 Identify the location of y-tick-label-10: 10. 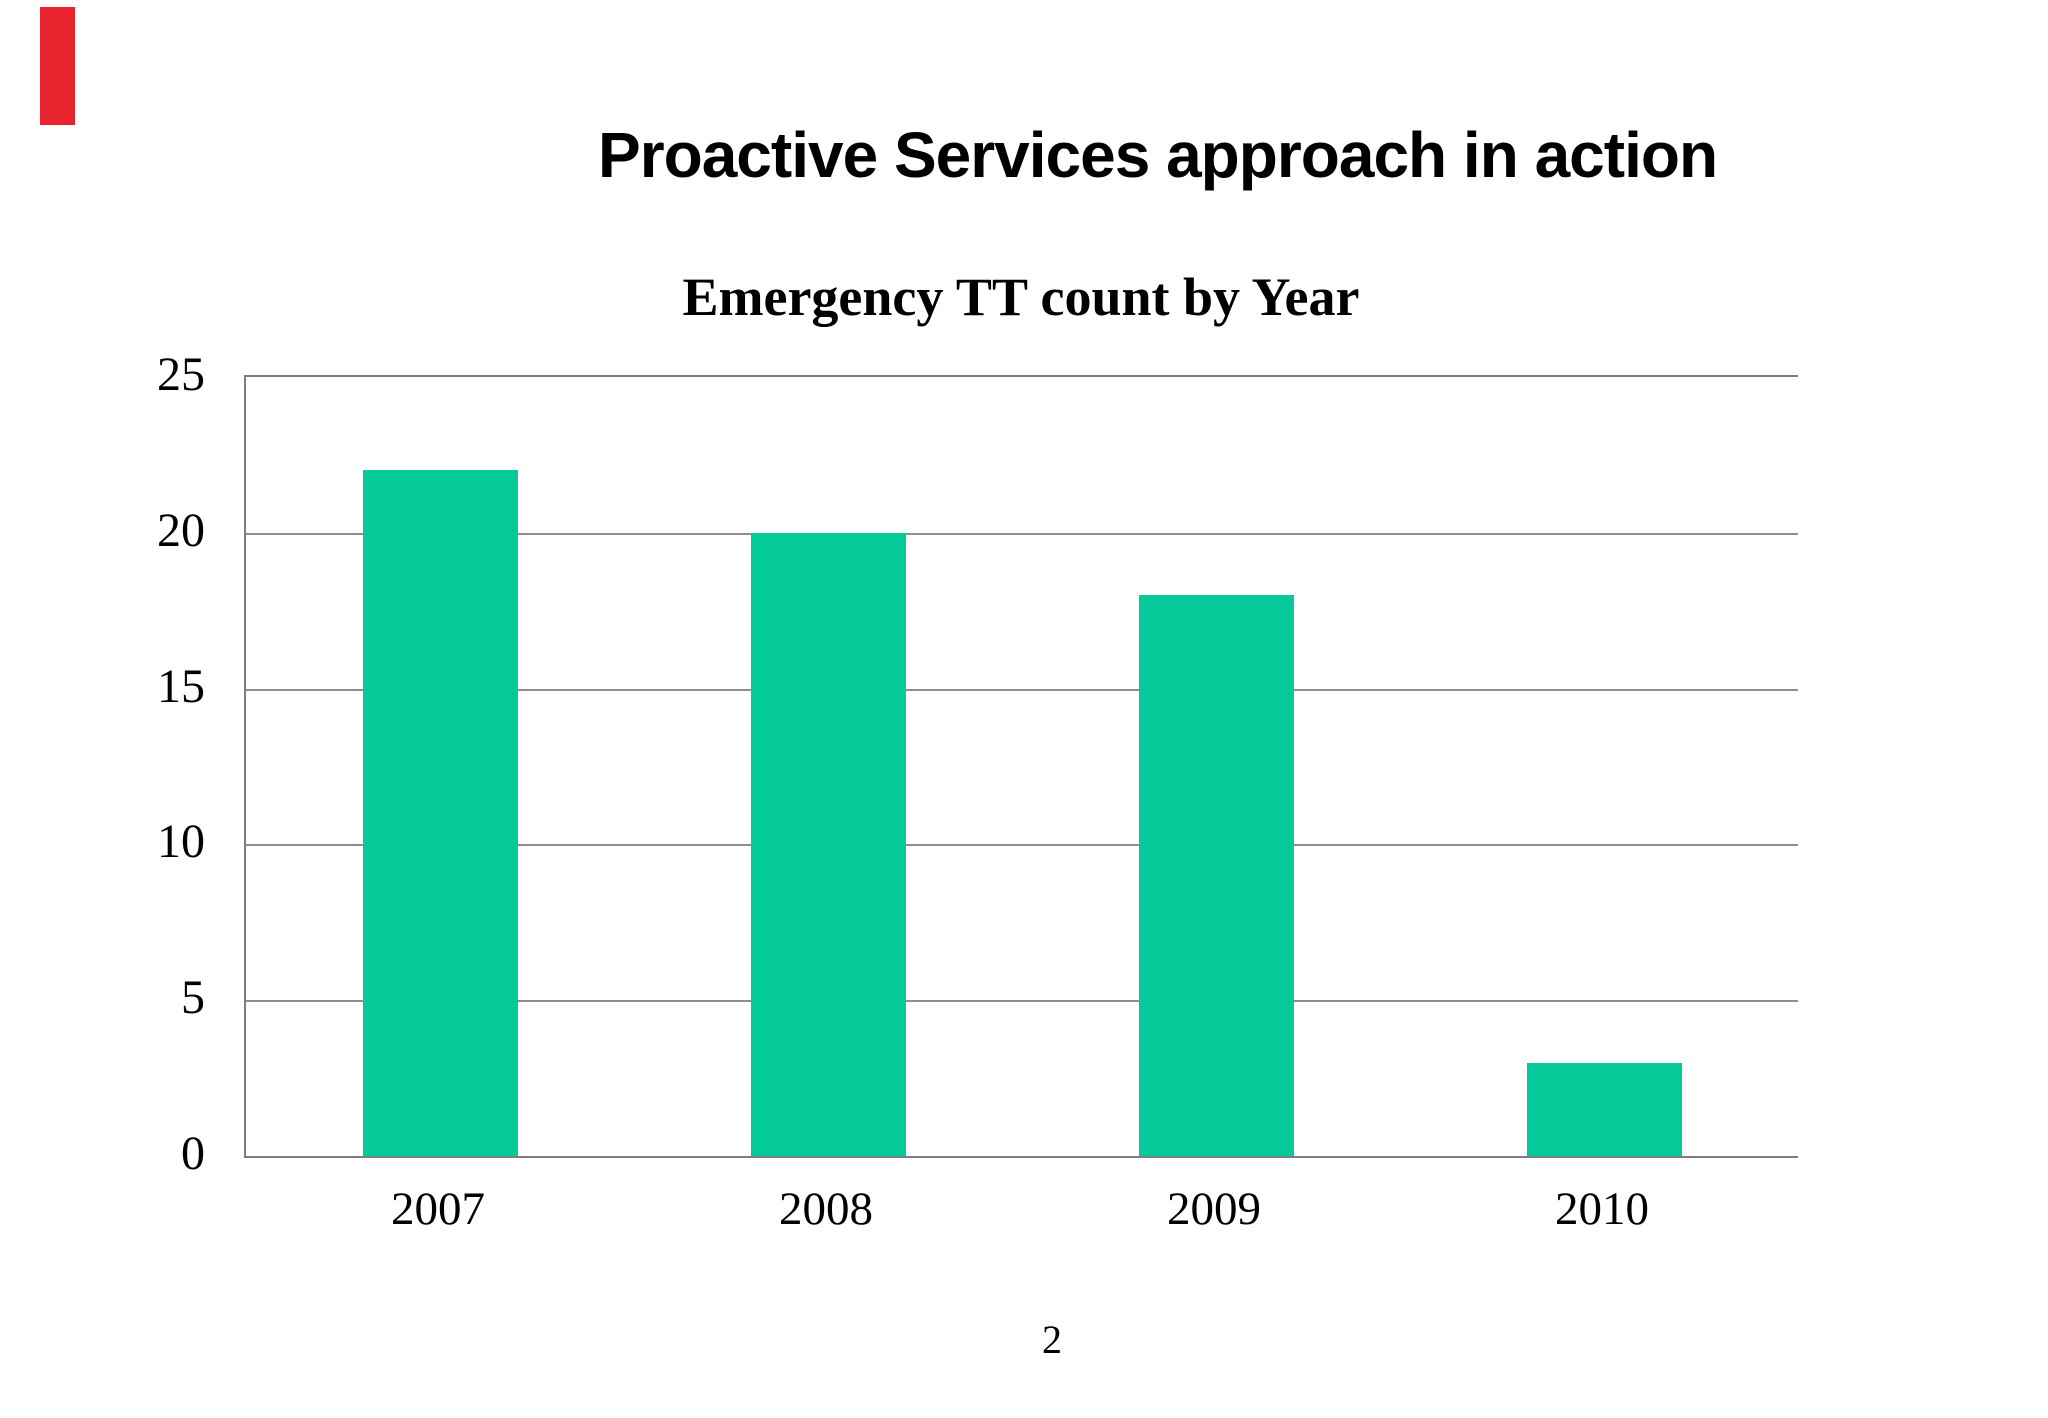
(181, 842).